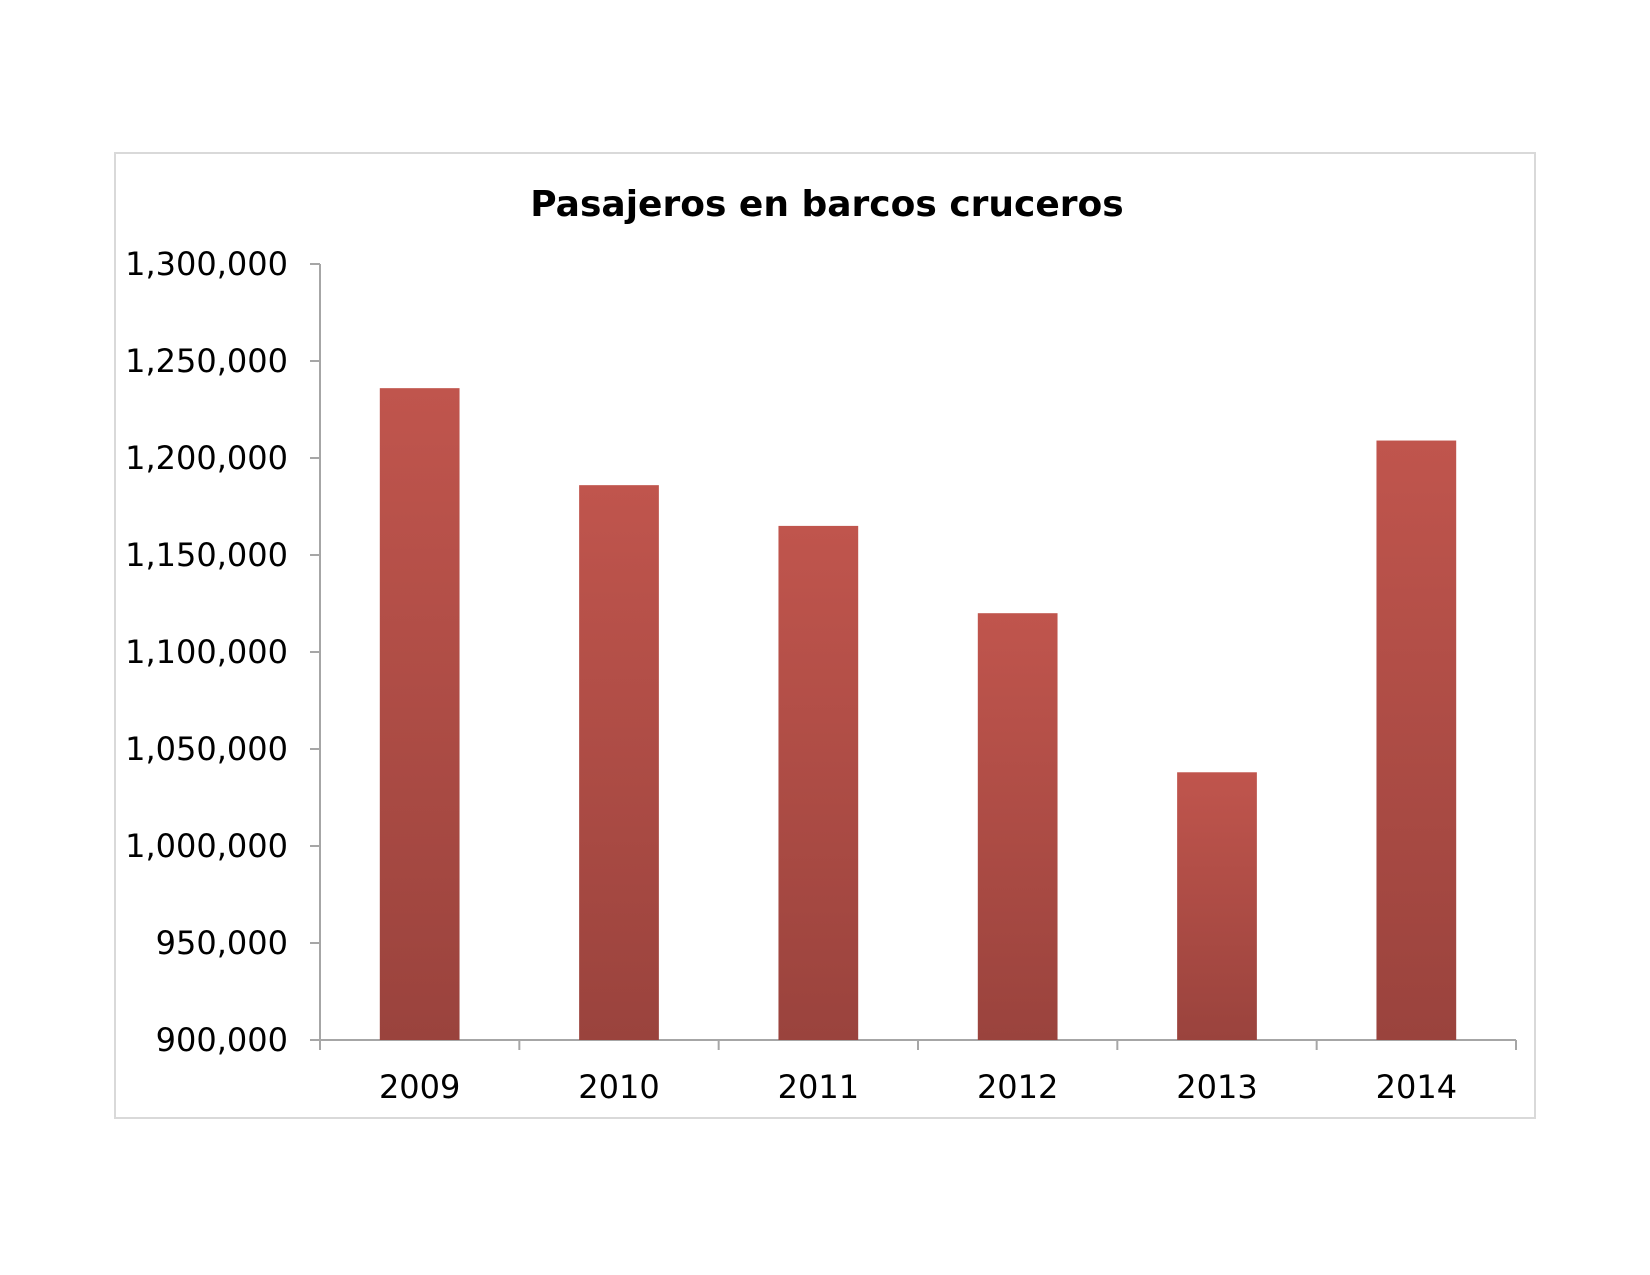 The image size is (1650, 1275). I want to click on bar-2009, so click(419, 714).